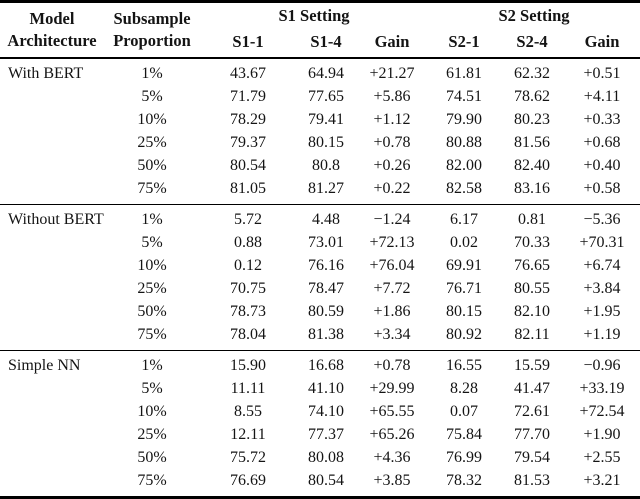  What do you see at coordinates (248, 219) in the screenshot?
I see `value-cell: 5.72` at bounding box center [248, 219].